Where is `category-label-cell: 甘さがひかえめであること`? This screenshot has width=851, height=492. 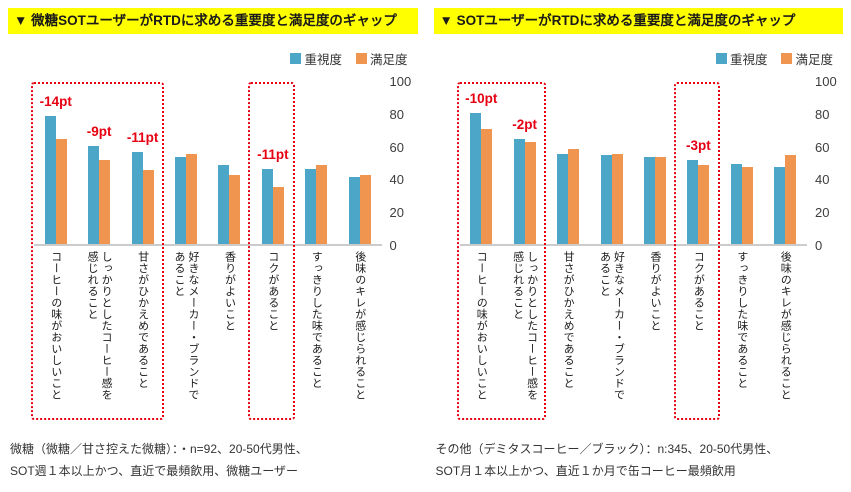
category-label-cell: 甘さがひかえめであること is located at coordinates (567, 334).